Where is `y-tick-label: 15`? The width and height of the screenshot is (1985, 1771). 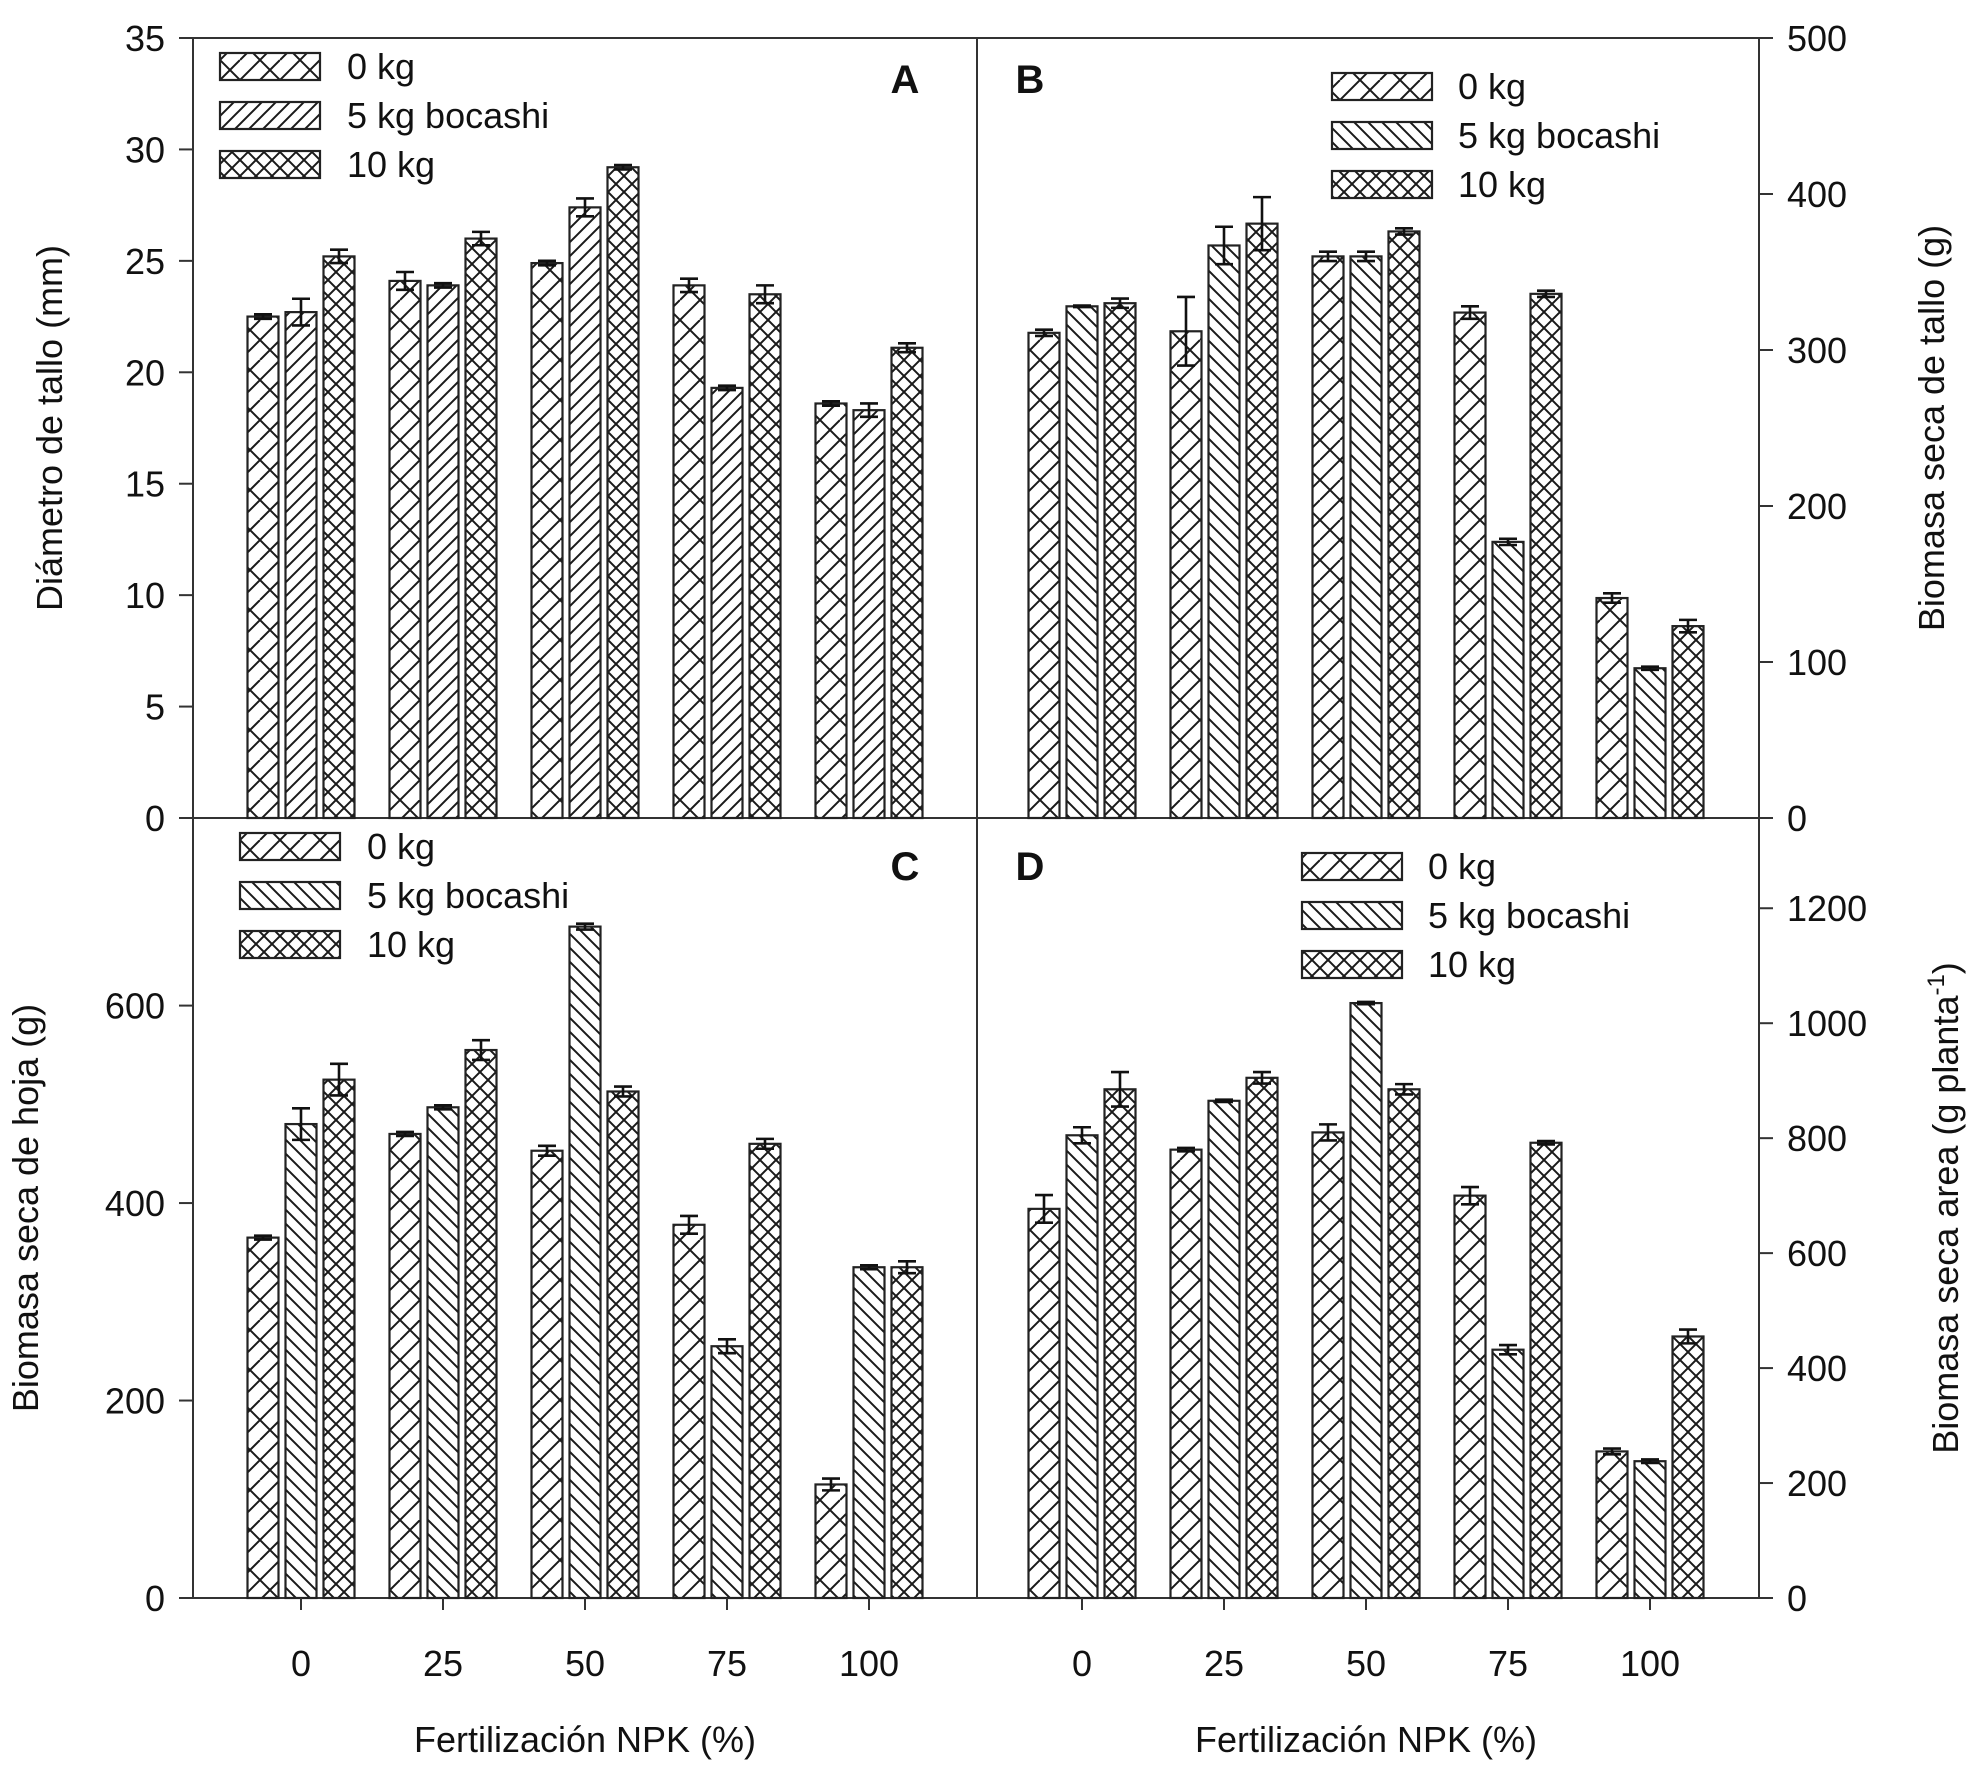 y-tick-label: 15 is located at coordinates (145, 484).